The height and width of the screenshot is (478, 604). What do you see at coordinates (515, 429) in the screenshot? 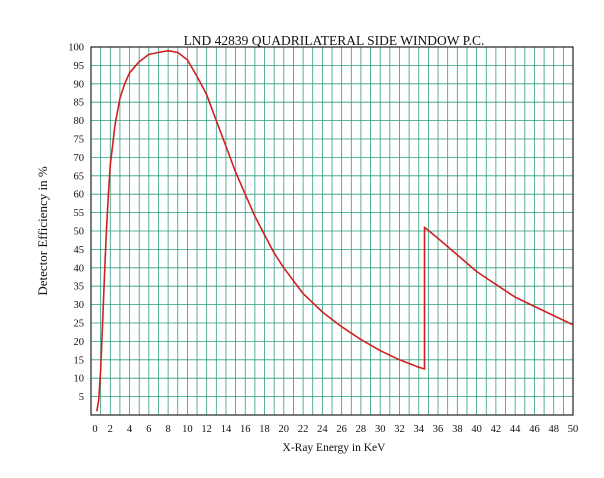
I see `x-tick-label: 44` at bounding box center [515, 429].